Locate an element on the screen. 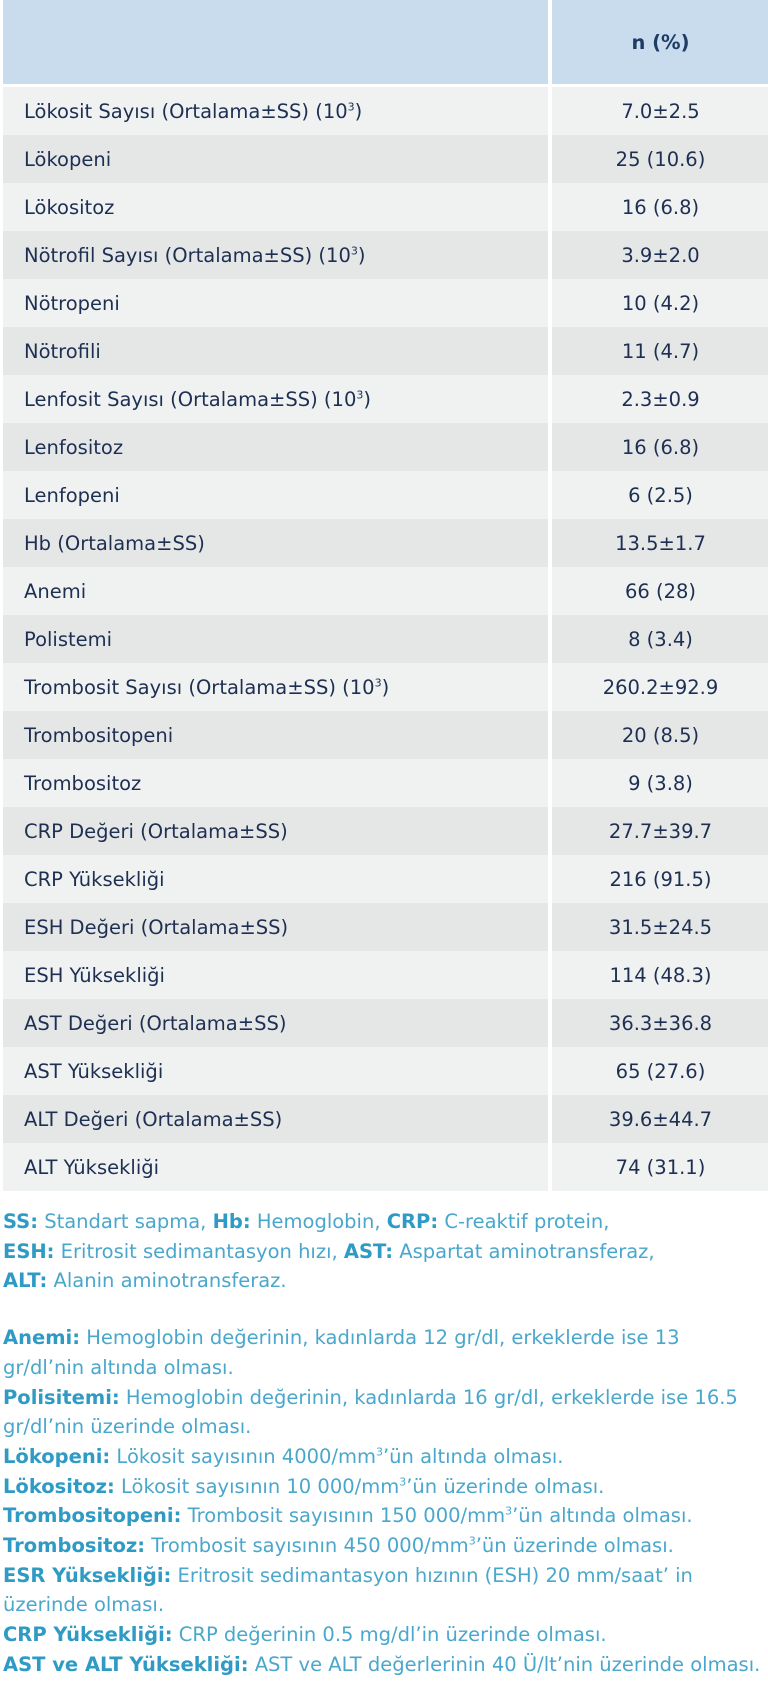  row-value: 16 (6.8) is located at coordinates (658, 207).